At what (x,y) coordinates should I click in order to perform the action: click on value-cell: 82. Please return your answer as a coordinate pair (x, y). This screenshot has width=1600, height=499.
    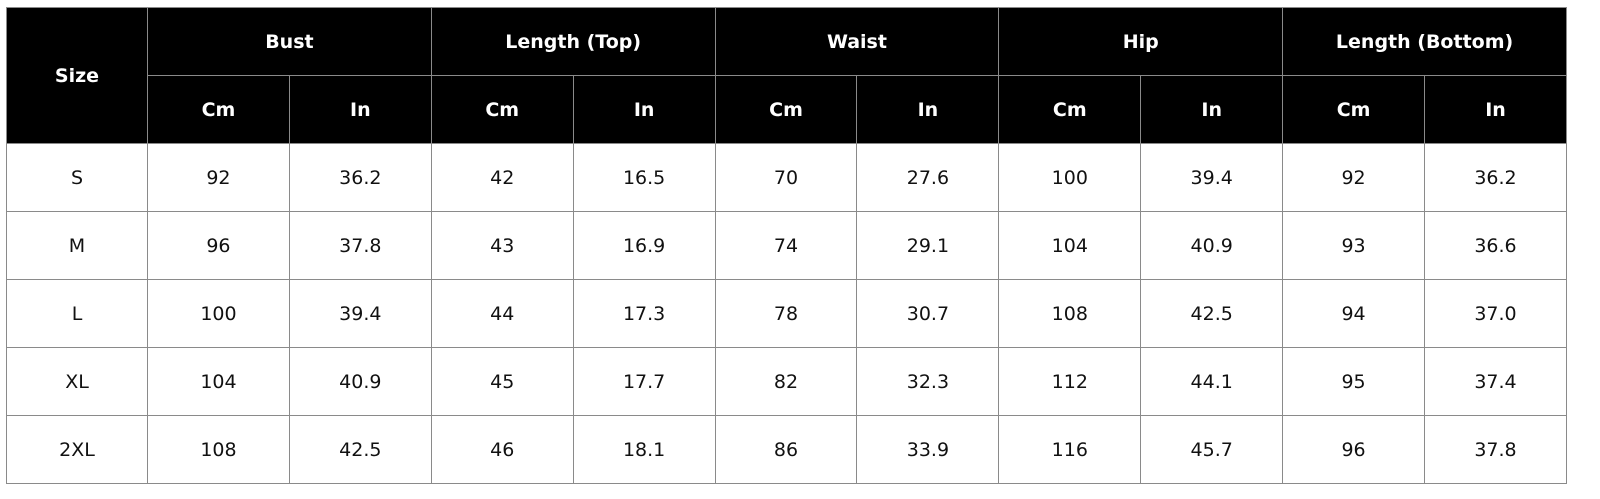
    Looking at the image, I should click on (786, 381).